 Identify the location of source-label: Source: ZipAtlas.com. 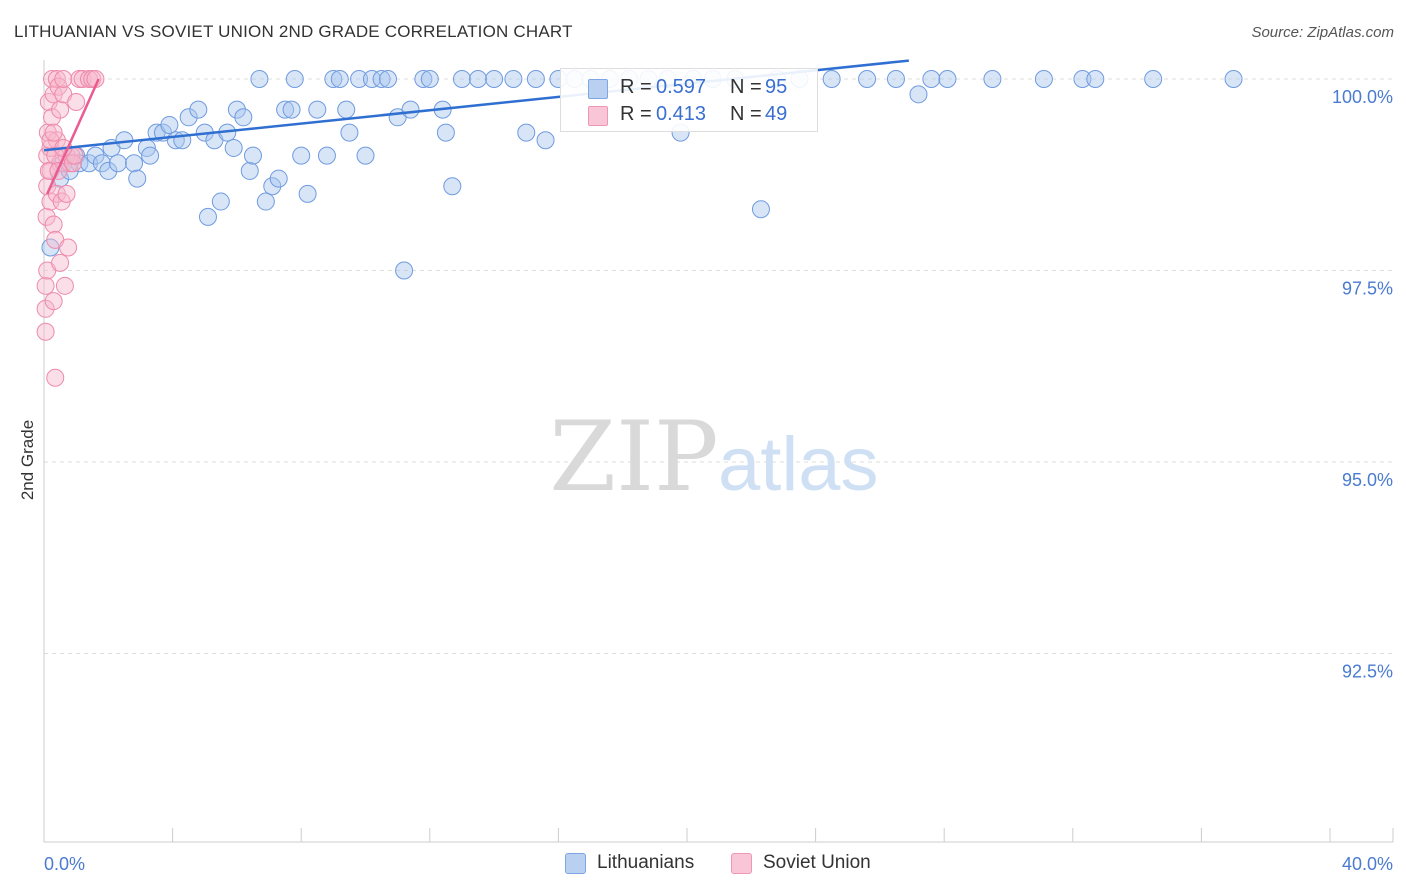
(1322, 32).